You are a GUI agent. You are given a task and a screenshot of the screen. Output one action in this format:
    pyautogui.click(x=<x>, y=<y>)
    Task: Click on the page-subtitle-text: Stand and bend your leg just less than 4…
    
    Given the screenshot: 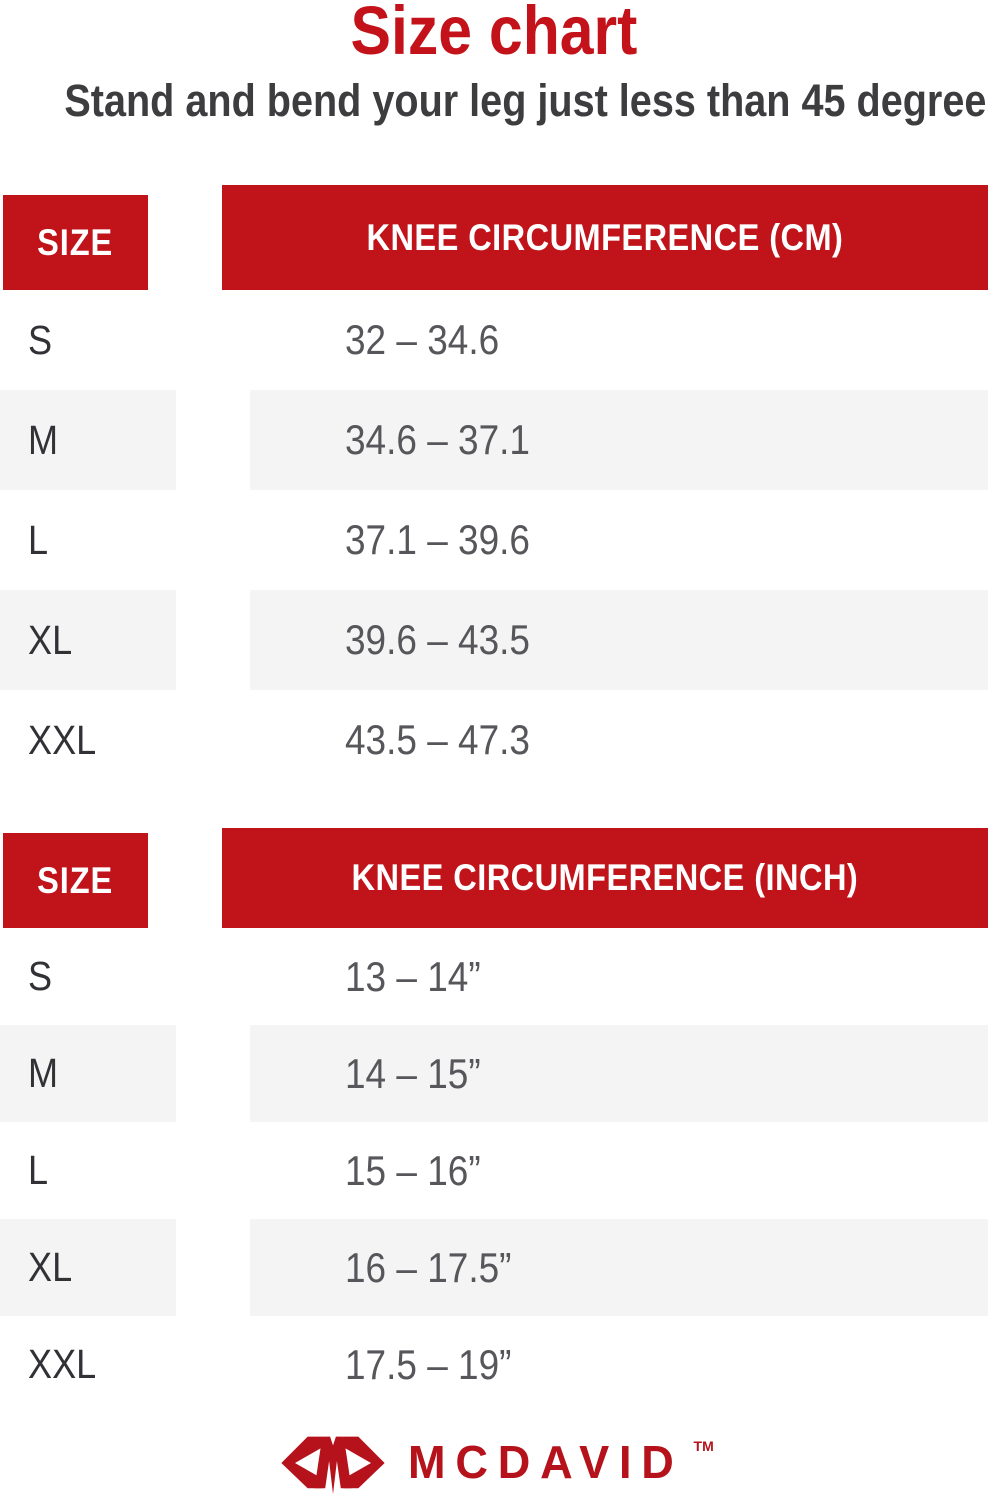 What is the action you would take?
    pyautogui.click(x=526, y=100)
    